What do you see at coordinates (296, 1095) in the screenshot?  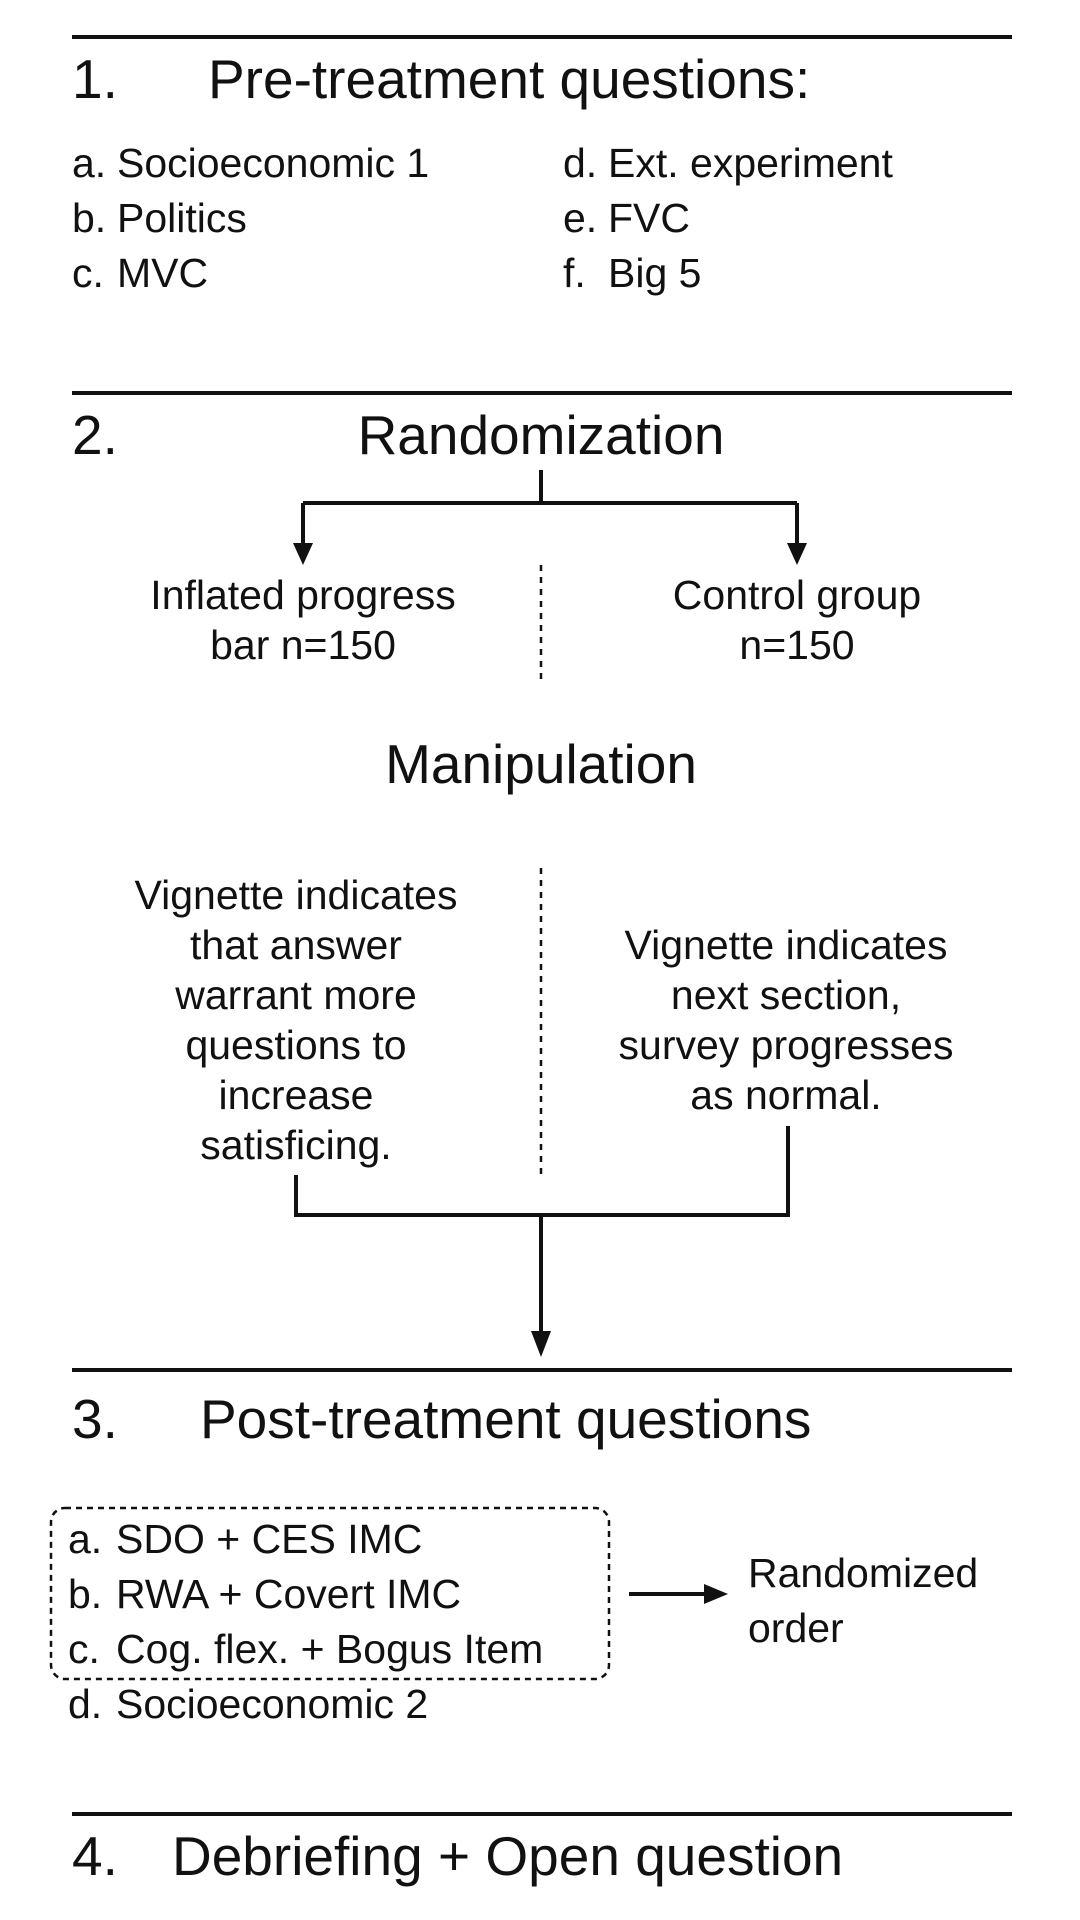 I see `treatment-vignette-line-5: increase` at bounding box center [296, 1095].